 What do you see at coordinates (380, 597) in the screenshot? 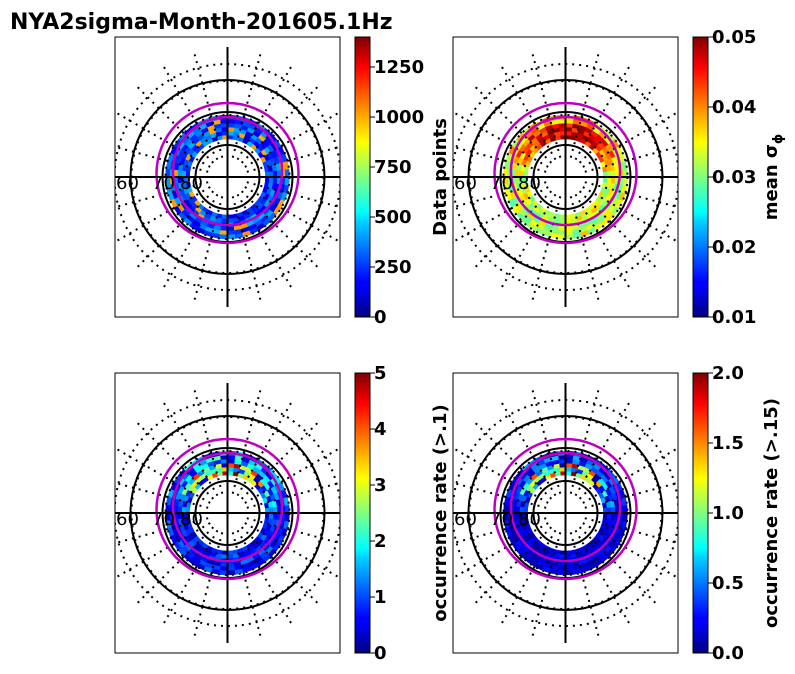
I see `colorbar-tick-label: 1` at bounding box center [380, 597].